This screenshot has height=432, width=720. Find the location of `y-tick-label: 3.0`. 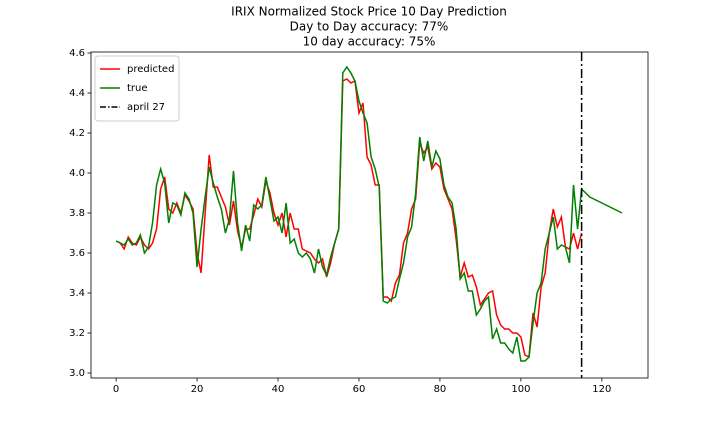

y-tick-label: 3.0 is located at coordinates (77, 373).